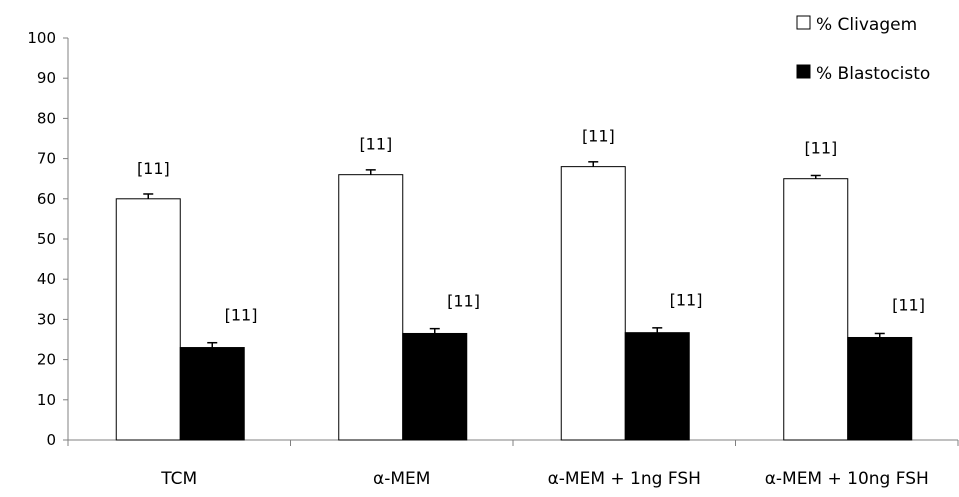 Image resolution: width=959 pixels, height=497 pixels. What do you see at coordinates (803, 71) in the screenshot?
I see `legend-swatch-blastocisto` at bounding box center [803, 71].